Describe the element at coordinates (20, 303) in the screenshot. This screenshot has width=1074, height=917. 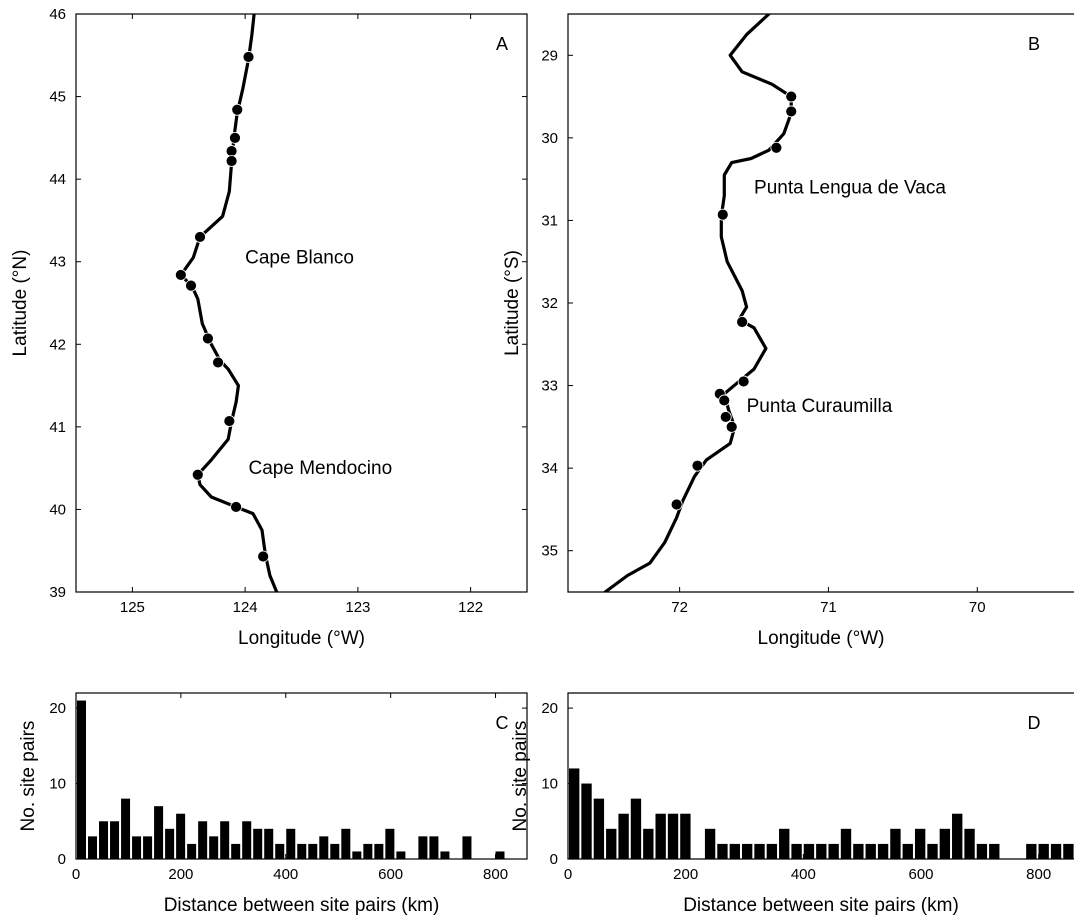
I see `y-axis-title: Latitude (°N)` at that location.